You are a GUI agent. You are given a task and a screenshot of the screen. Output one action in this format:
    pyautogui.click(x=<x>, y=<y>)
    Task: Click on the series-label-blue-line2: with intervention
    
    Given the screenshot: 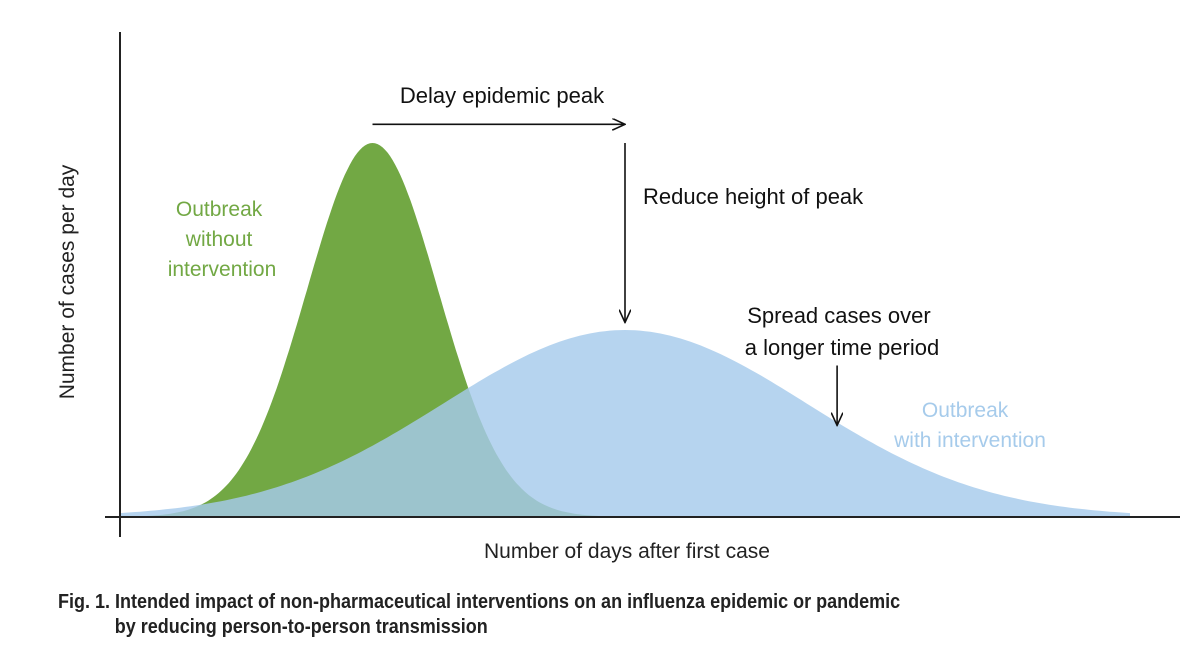 What is the action you would take?
    pyautogui.click(x=969, y=440)
    